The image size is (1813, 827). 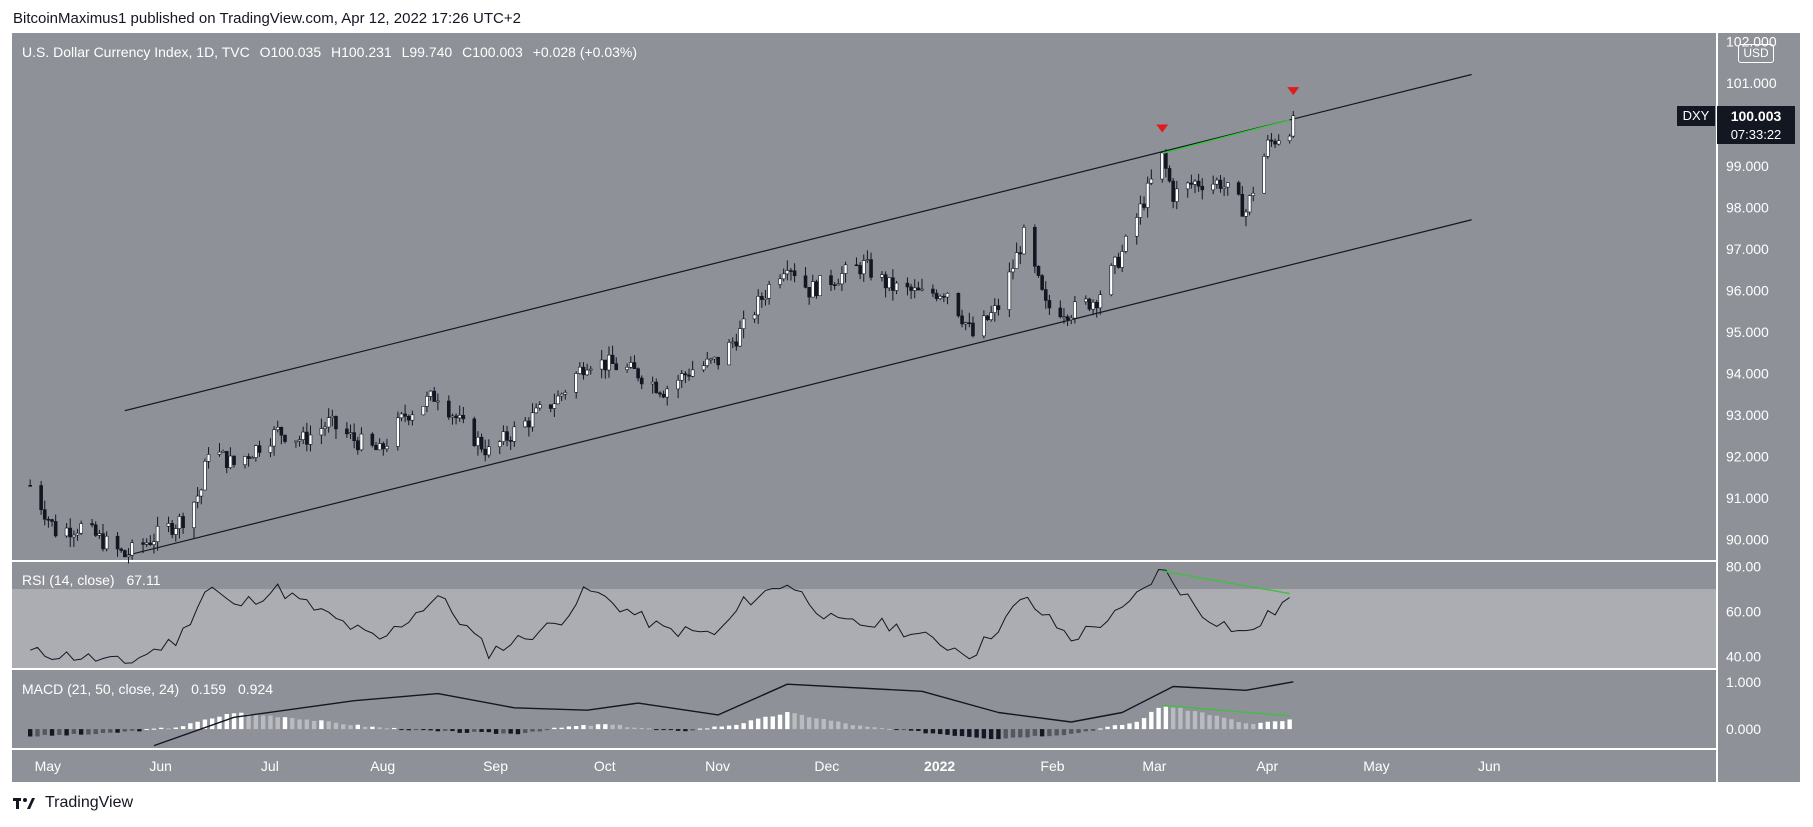 What do you see at coordinates (1759, 407) in the screenshot?
I see `price-axis` at bounding box center [1759, 407].